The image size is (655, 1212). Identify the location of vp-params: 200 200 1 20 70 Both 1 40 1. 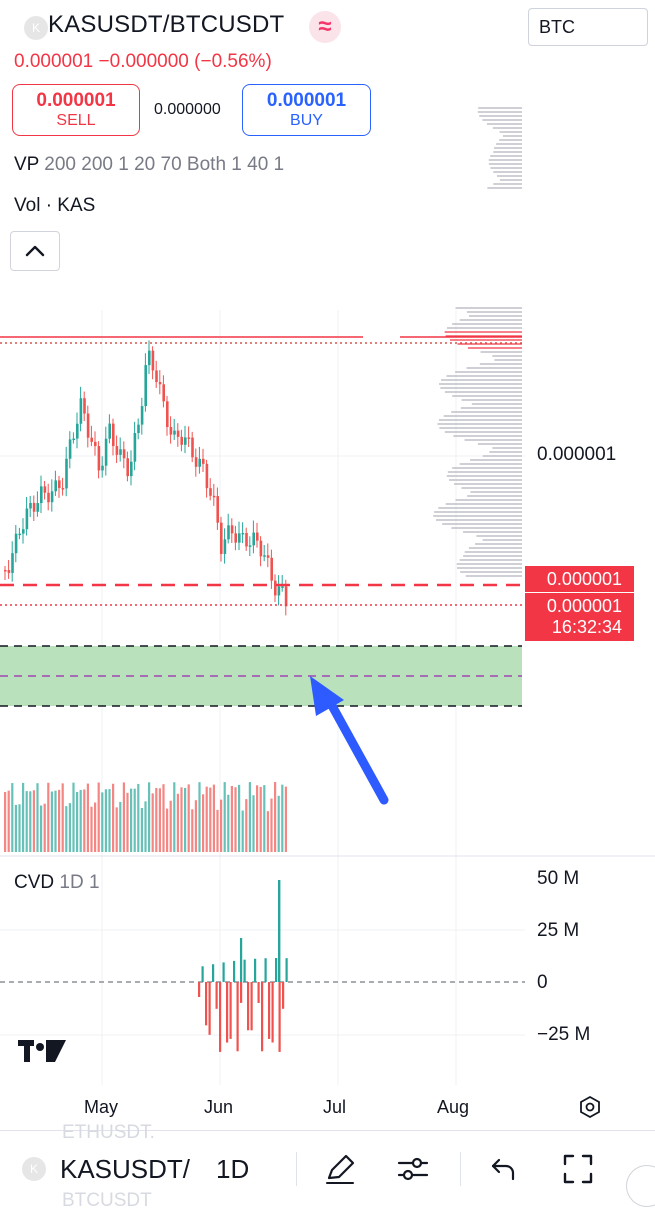
(164, 164).